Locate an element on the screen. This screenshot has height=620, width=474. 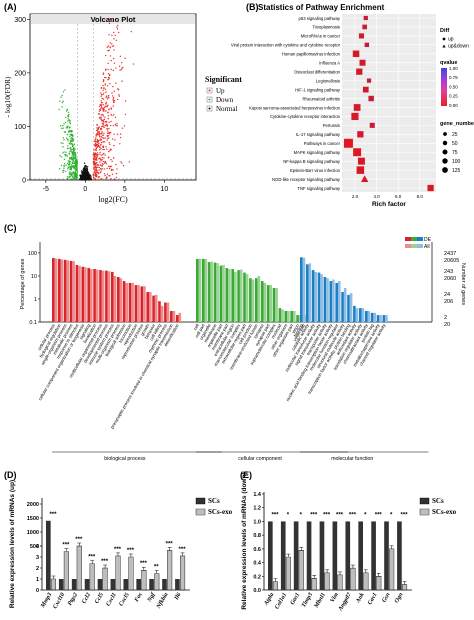
y-tick-label: 100 is located at coordinates (20, 127).